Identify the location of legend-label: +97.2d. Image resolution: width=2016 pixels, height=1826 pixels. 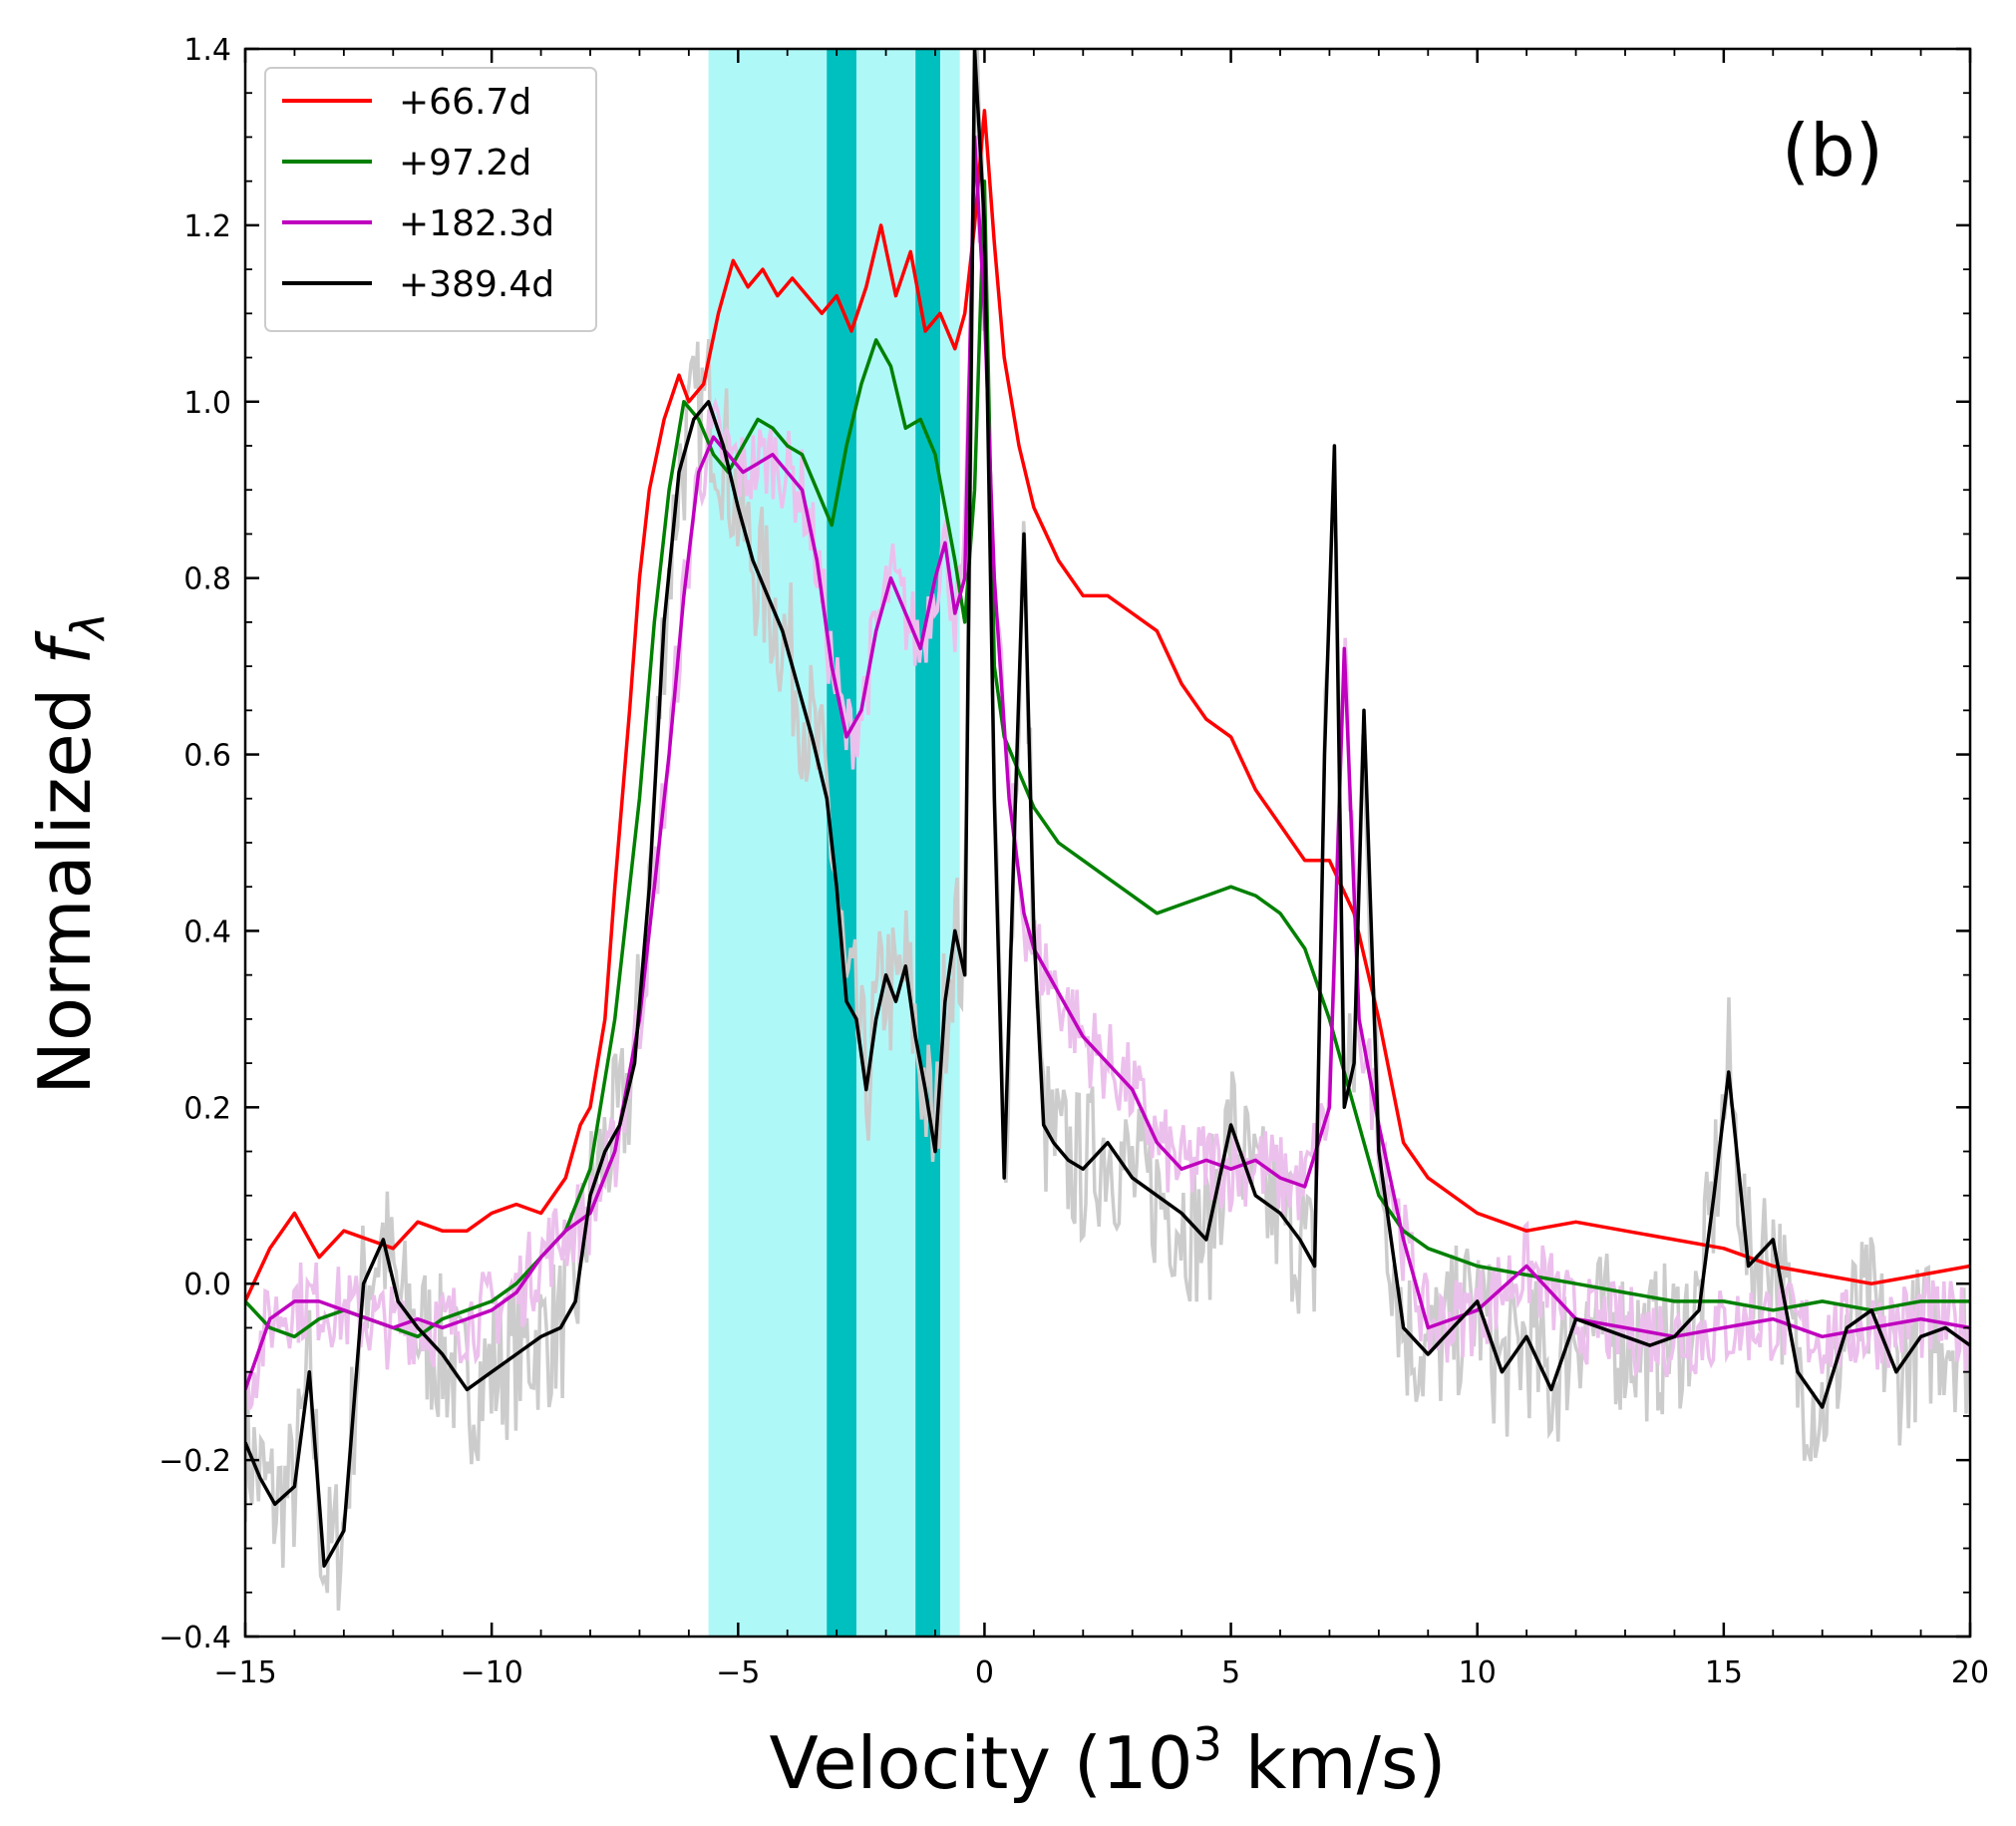
(465, 163).